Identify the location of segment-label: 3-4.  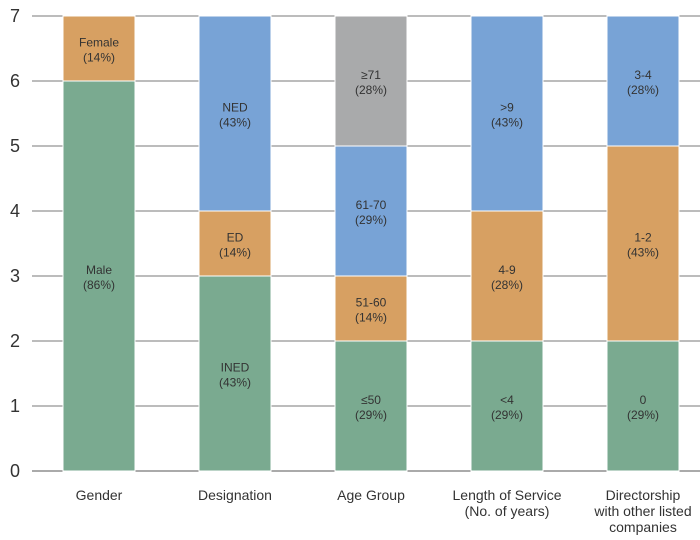
(643, 75).